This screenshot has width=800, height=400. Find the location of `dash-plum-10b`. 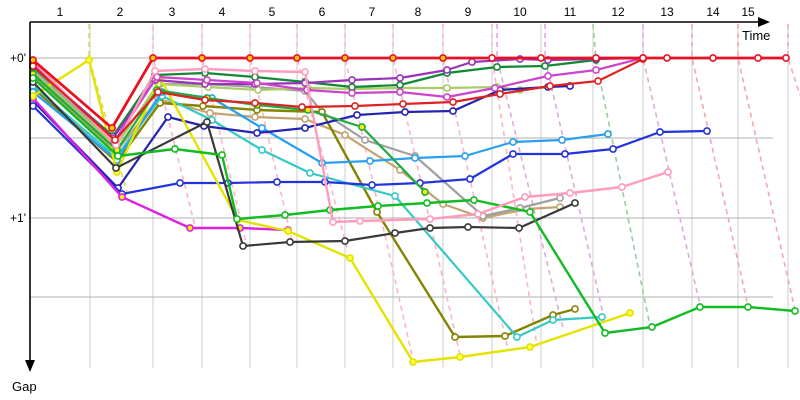

dash-plum-10b is located at coordinates (530, 176).